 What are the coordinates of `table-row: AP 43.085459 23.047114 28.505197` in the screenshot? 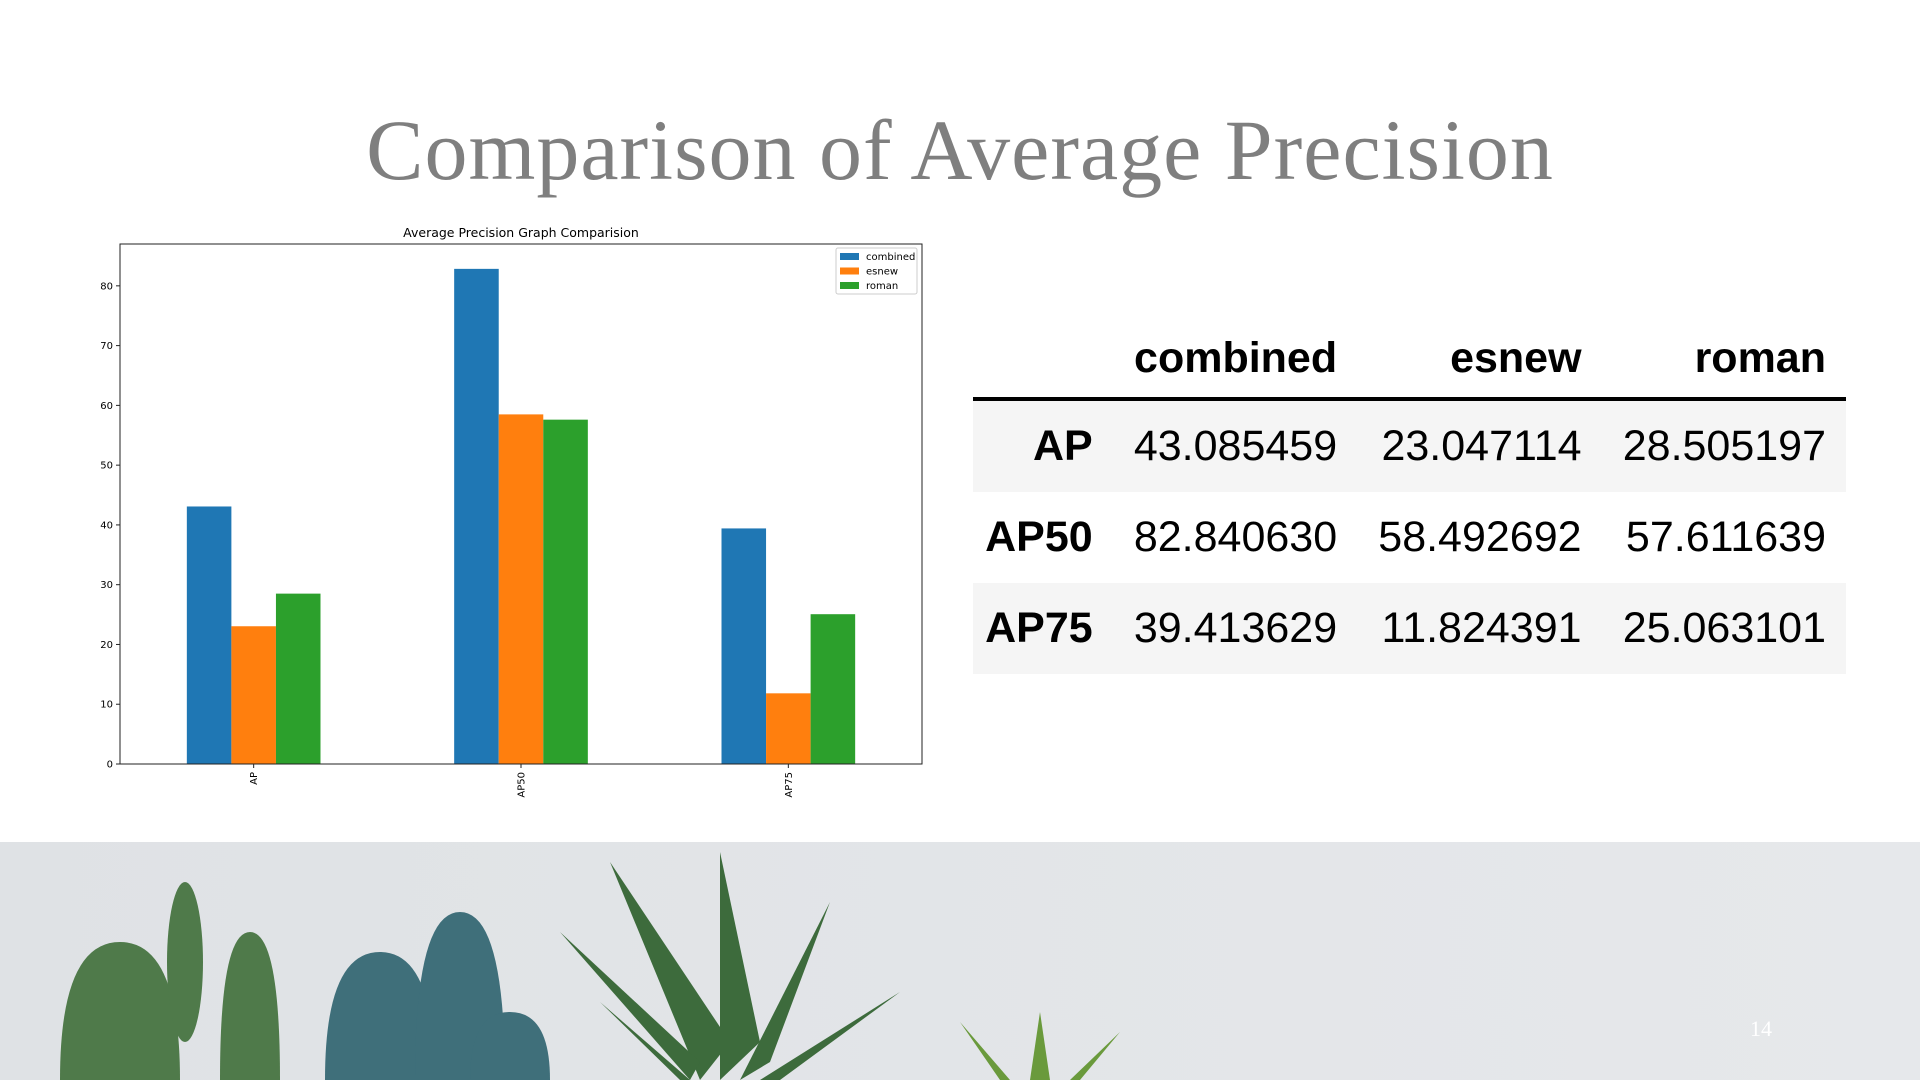 It's located at (1409, 445).